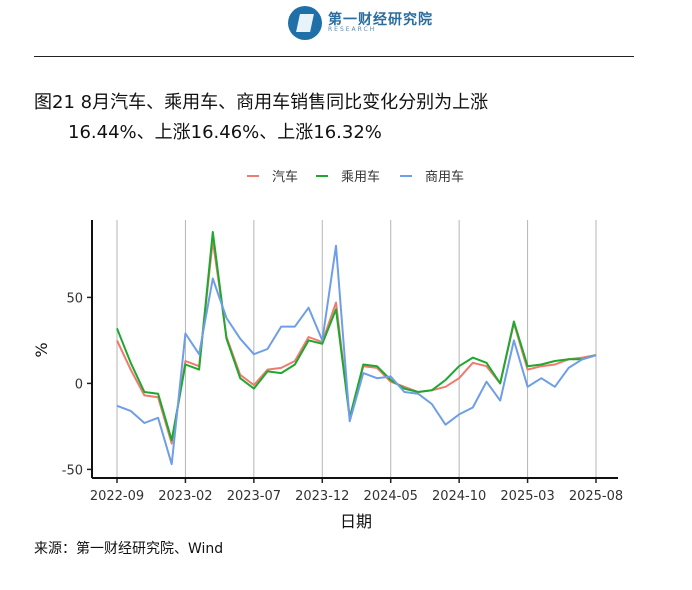 The image size is (692, 590). I want to click on x-tick-label: 2022-09, so click(117, 496).